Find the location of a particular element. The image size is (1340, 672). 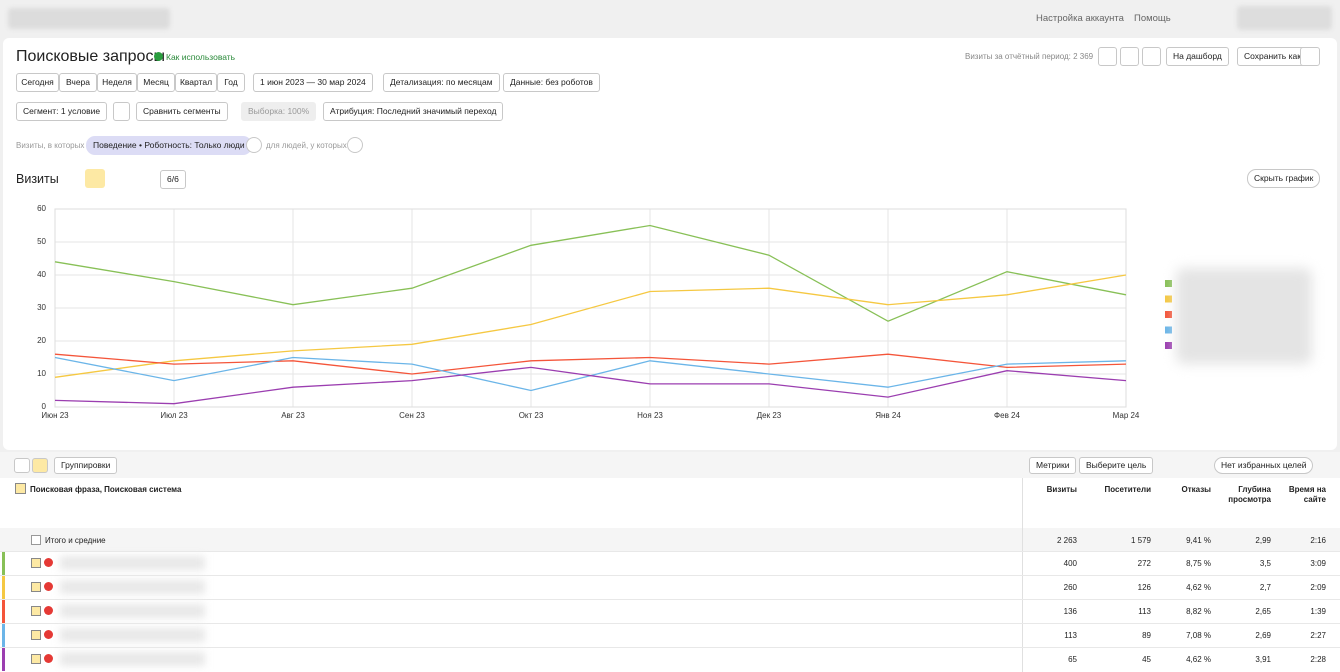

attribution-select: Атрибуция: Последний значимый переход is located at coordinates (413, 111).